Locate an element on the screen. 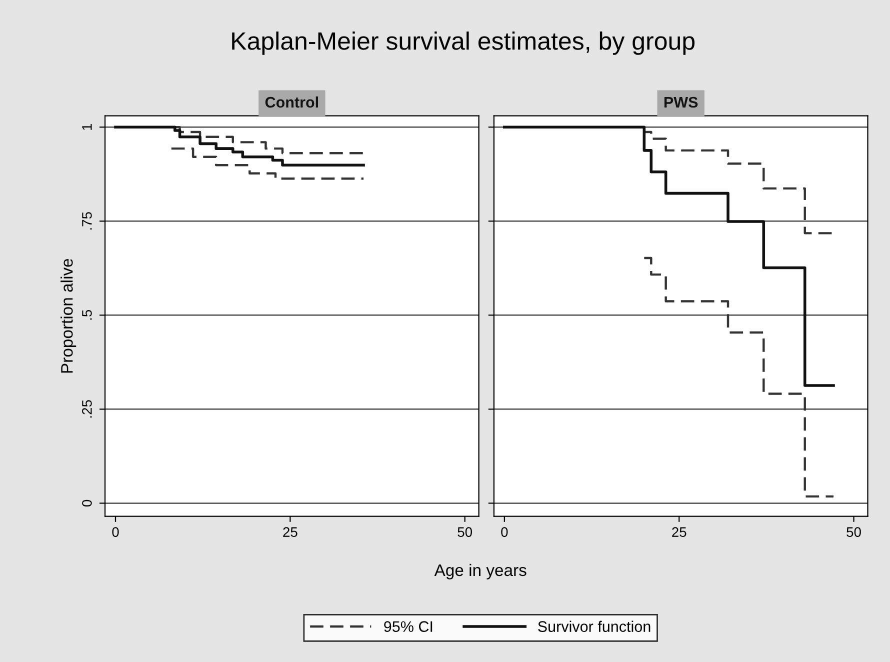  x-axis-title: Age in years is located at coordinates (480, 572).